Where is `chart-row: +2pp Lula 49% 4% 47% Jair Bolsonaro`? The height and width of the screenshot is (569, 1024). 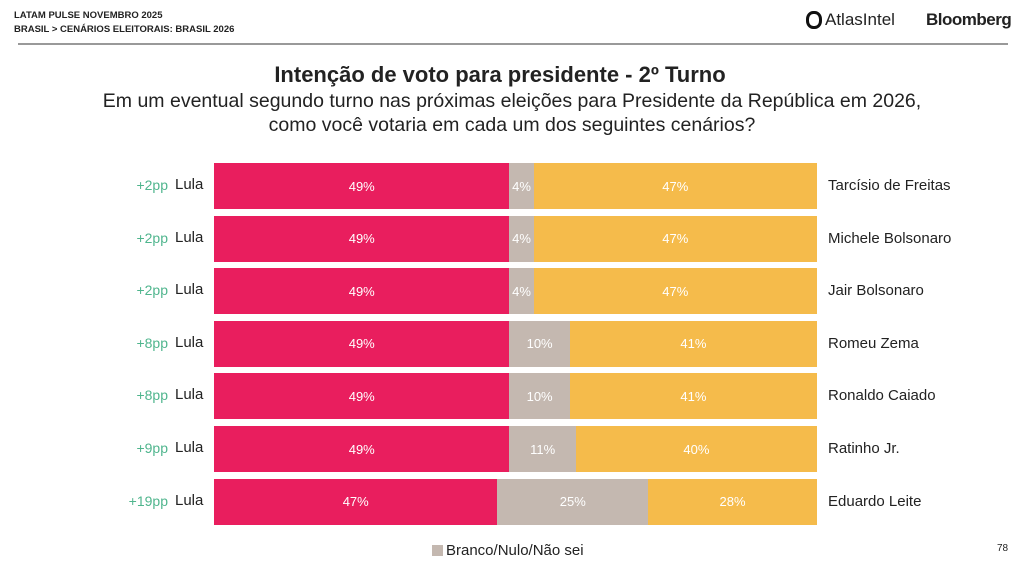
chart-row: +2pp Lula 49% 4% 47% Jair Bolsonaro is located at coordinates (512, 291).